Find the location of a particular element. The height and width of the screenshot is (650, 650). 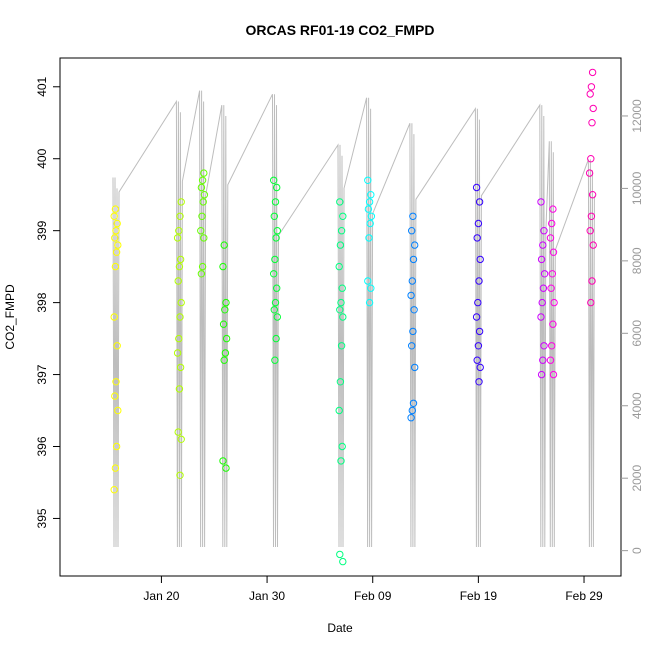

y2-tick-label: 4000 is located at coordinates (637, 405).